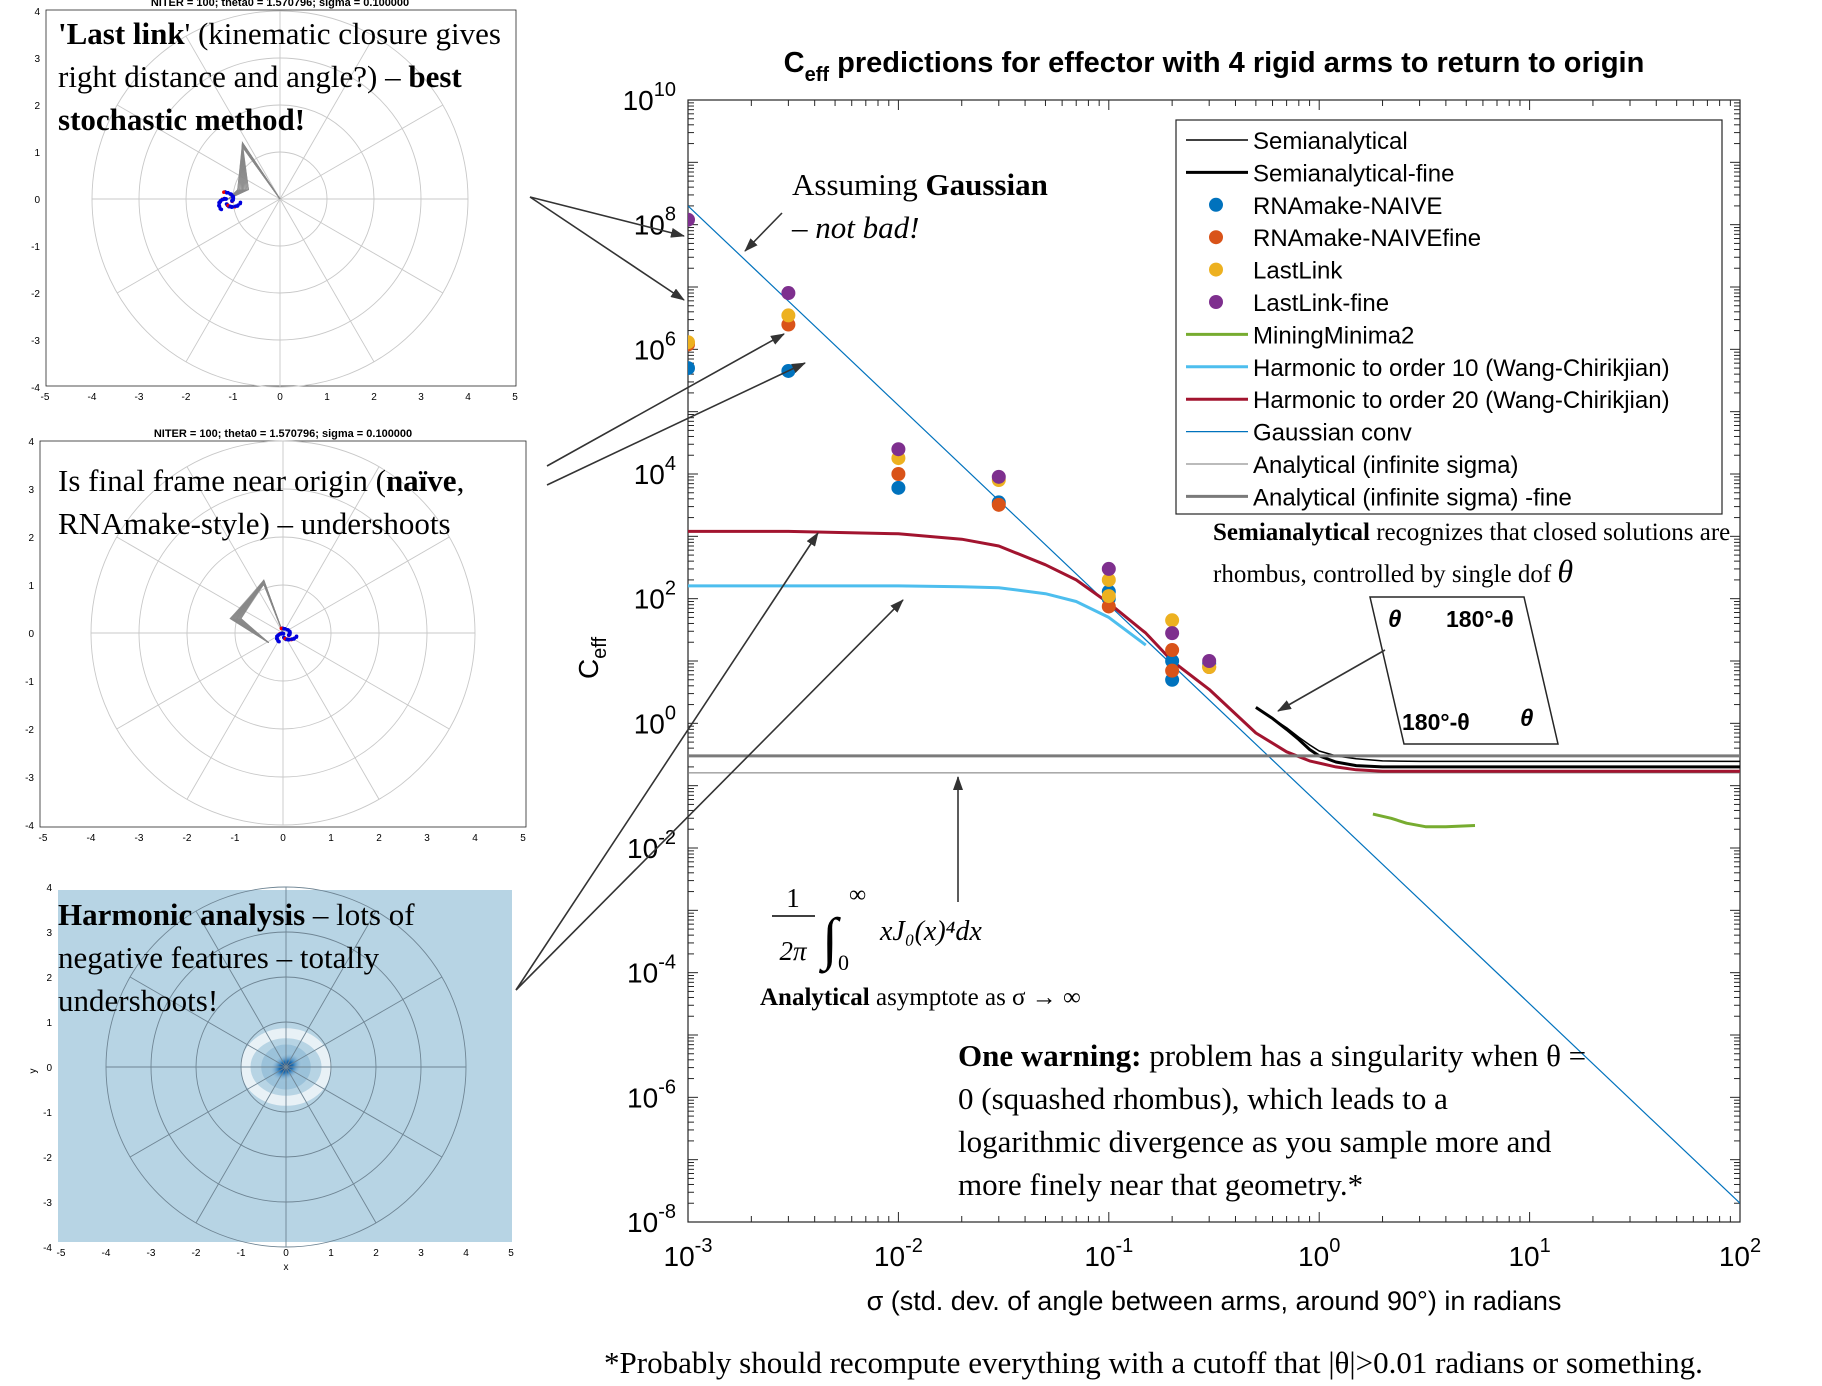  Describe the element at coordinates (1331, 680) in the screenshot. I see `arrow-semianalytical` at that location.